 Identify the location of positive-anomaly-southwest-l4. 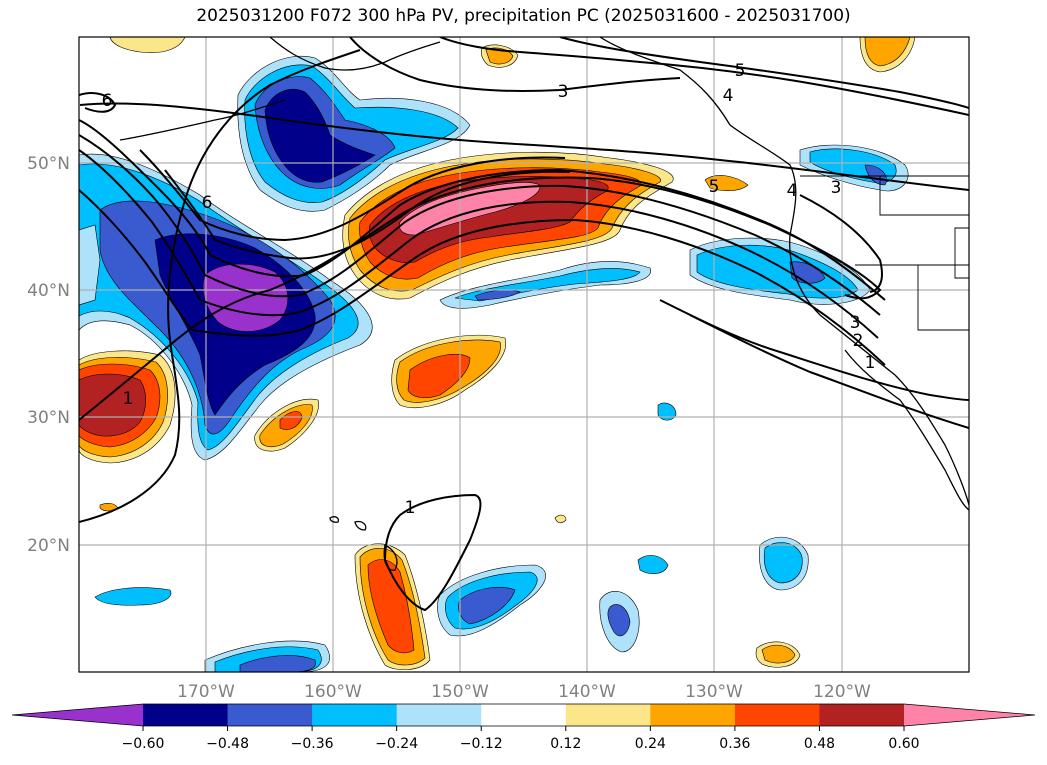
(112, 405).